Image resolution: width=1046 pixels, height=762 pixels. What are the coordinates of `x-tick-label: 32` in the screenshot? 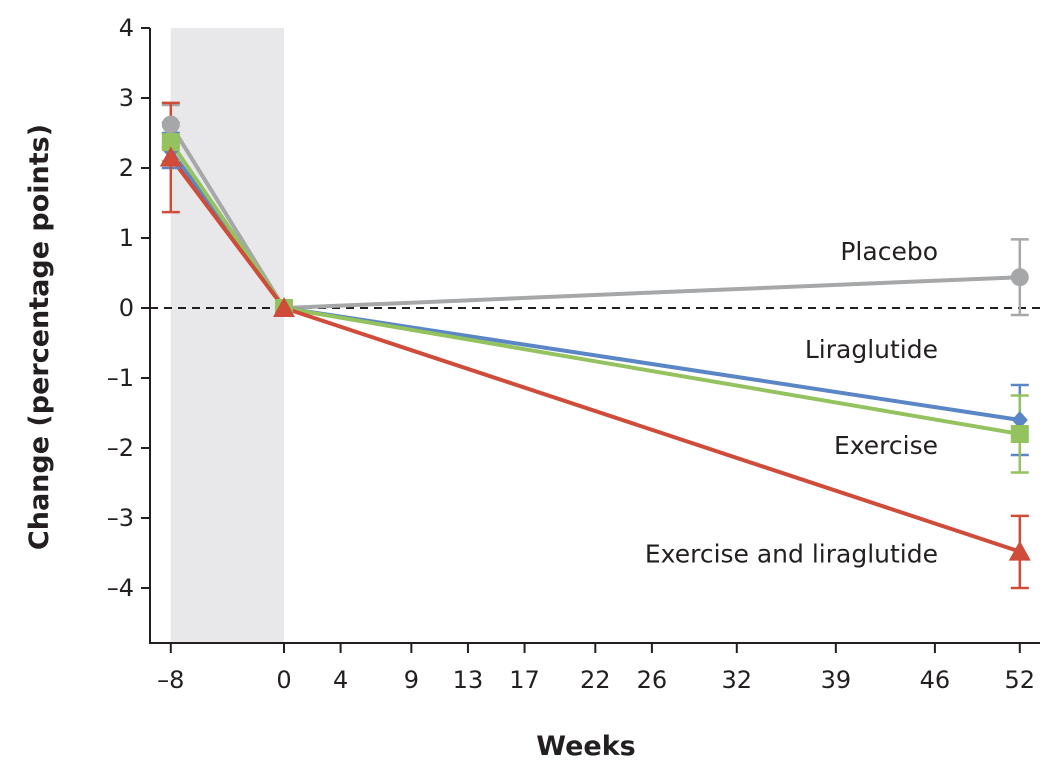 It's located at (737, 680).